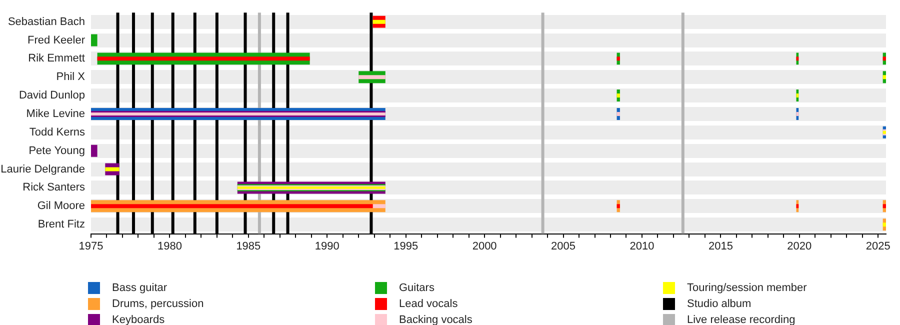 This screenshot has height=325, width=900. What do you see at coordinates (51, 96) in the screenshot?
I see `y-tick-label: David Dunlop` at bounding box center [51, 96].